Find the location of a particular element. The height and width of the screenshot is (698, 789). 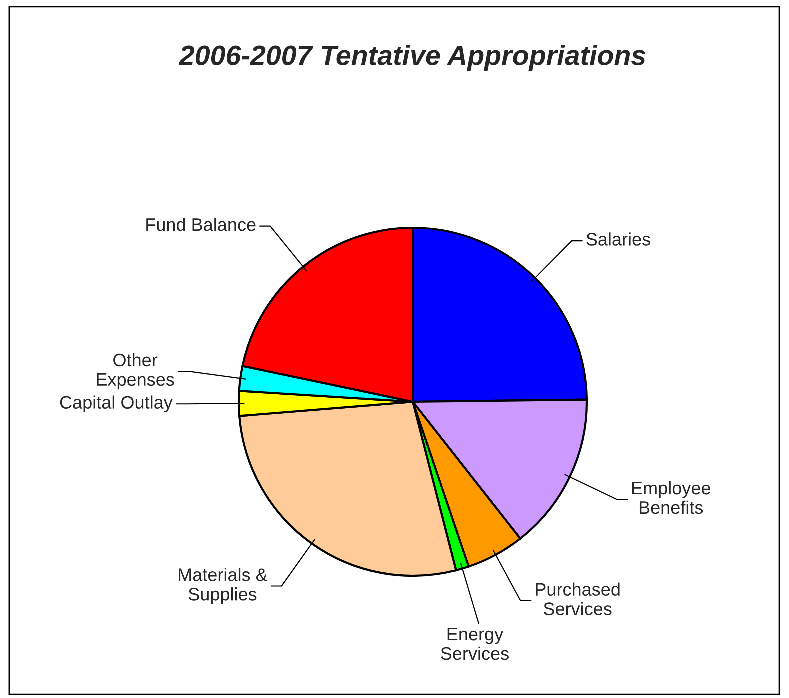

slice-label: Salaries is located at coordinates (618, 239).